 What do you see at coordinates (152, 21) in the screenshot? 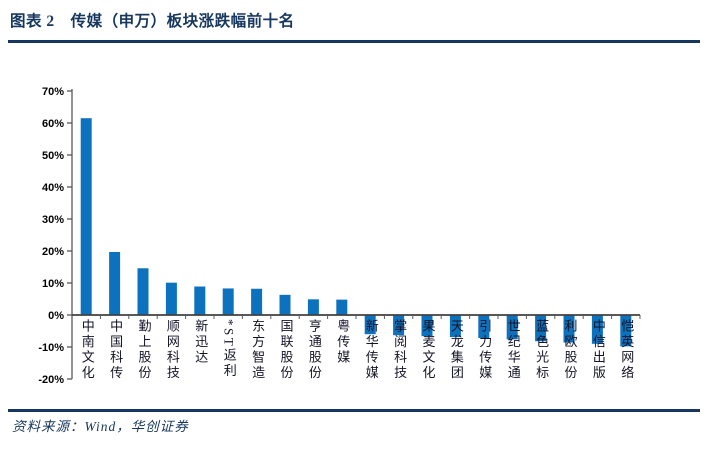
I see `figure-title: 图表 2 传媒（申万）板块涨跌幅前十名` at bounding box center [152, 21].